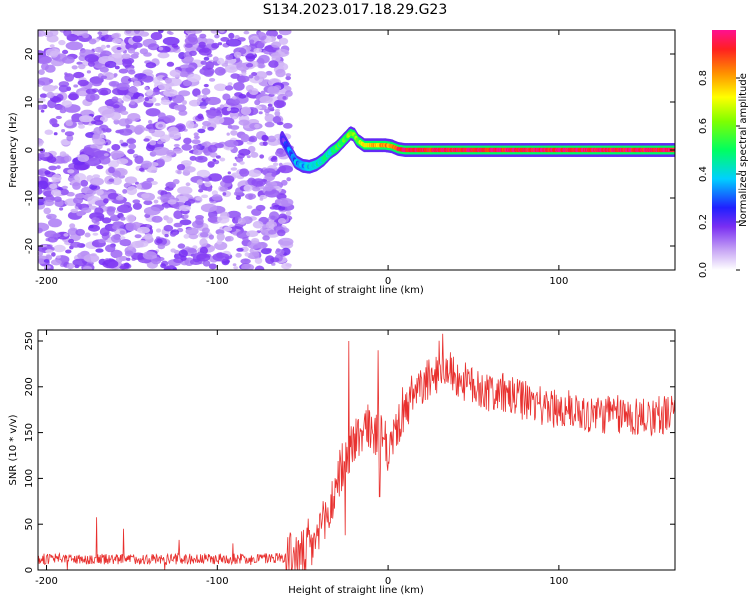  I want to click on noise-cloud, so click(166, 150).